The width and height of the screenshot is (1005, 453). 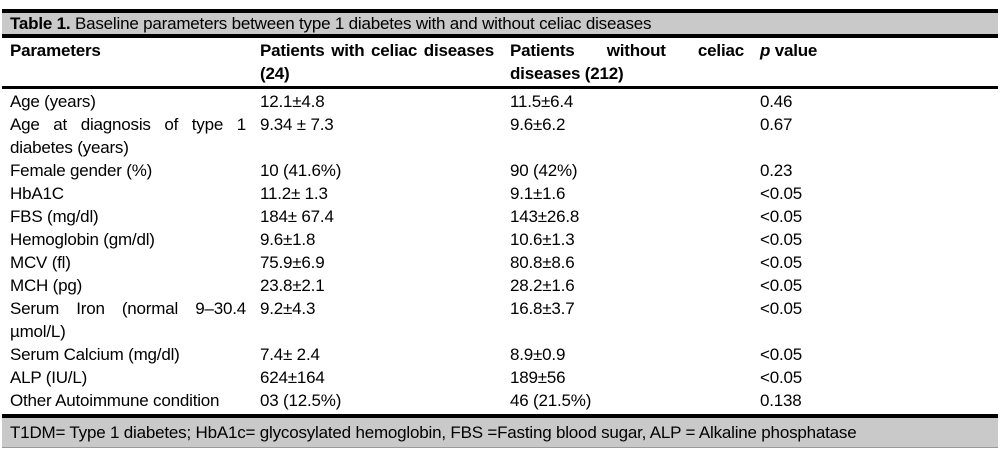 I want to click on rule-above-footnote, so click(x=500, y=416).